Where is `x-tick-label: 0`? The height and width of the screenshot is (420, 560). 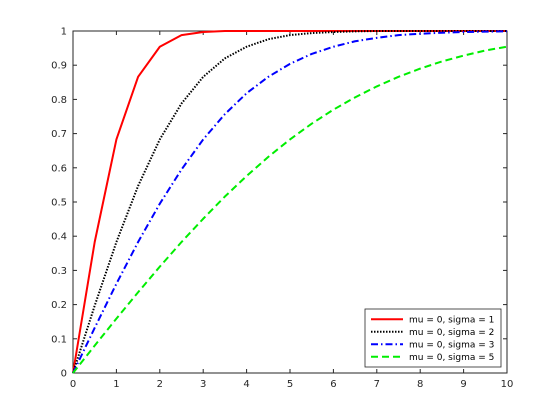
x-tick-label: 0 is located at coordinates (73, 384).